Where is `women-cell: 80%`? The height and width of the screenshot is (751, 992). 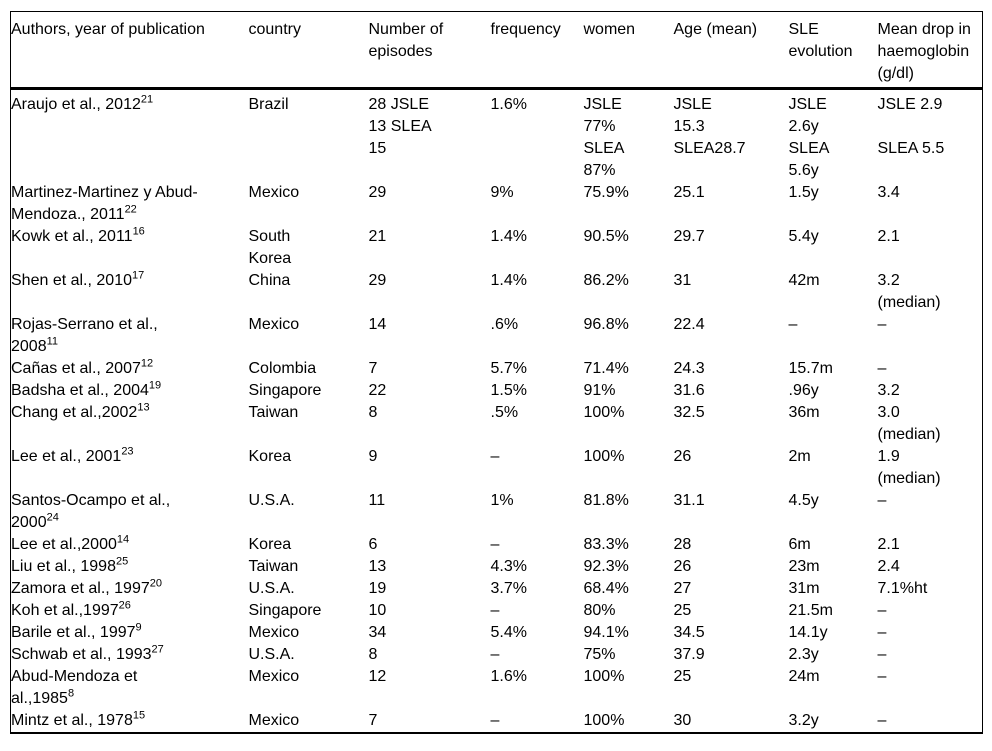
women-cell: 80% is located at coordinates (599, 610).